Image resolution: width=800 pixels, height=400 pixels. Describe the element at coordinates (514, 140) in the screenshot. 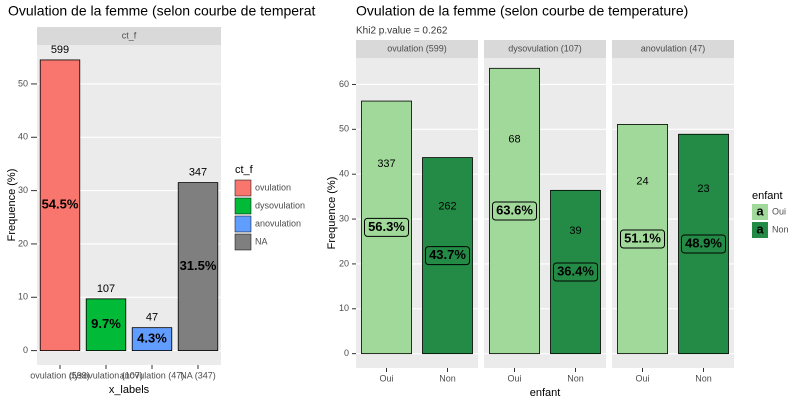

I see `count-label: 68` at that location.